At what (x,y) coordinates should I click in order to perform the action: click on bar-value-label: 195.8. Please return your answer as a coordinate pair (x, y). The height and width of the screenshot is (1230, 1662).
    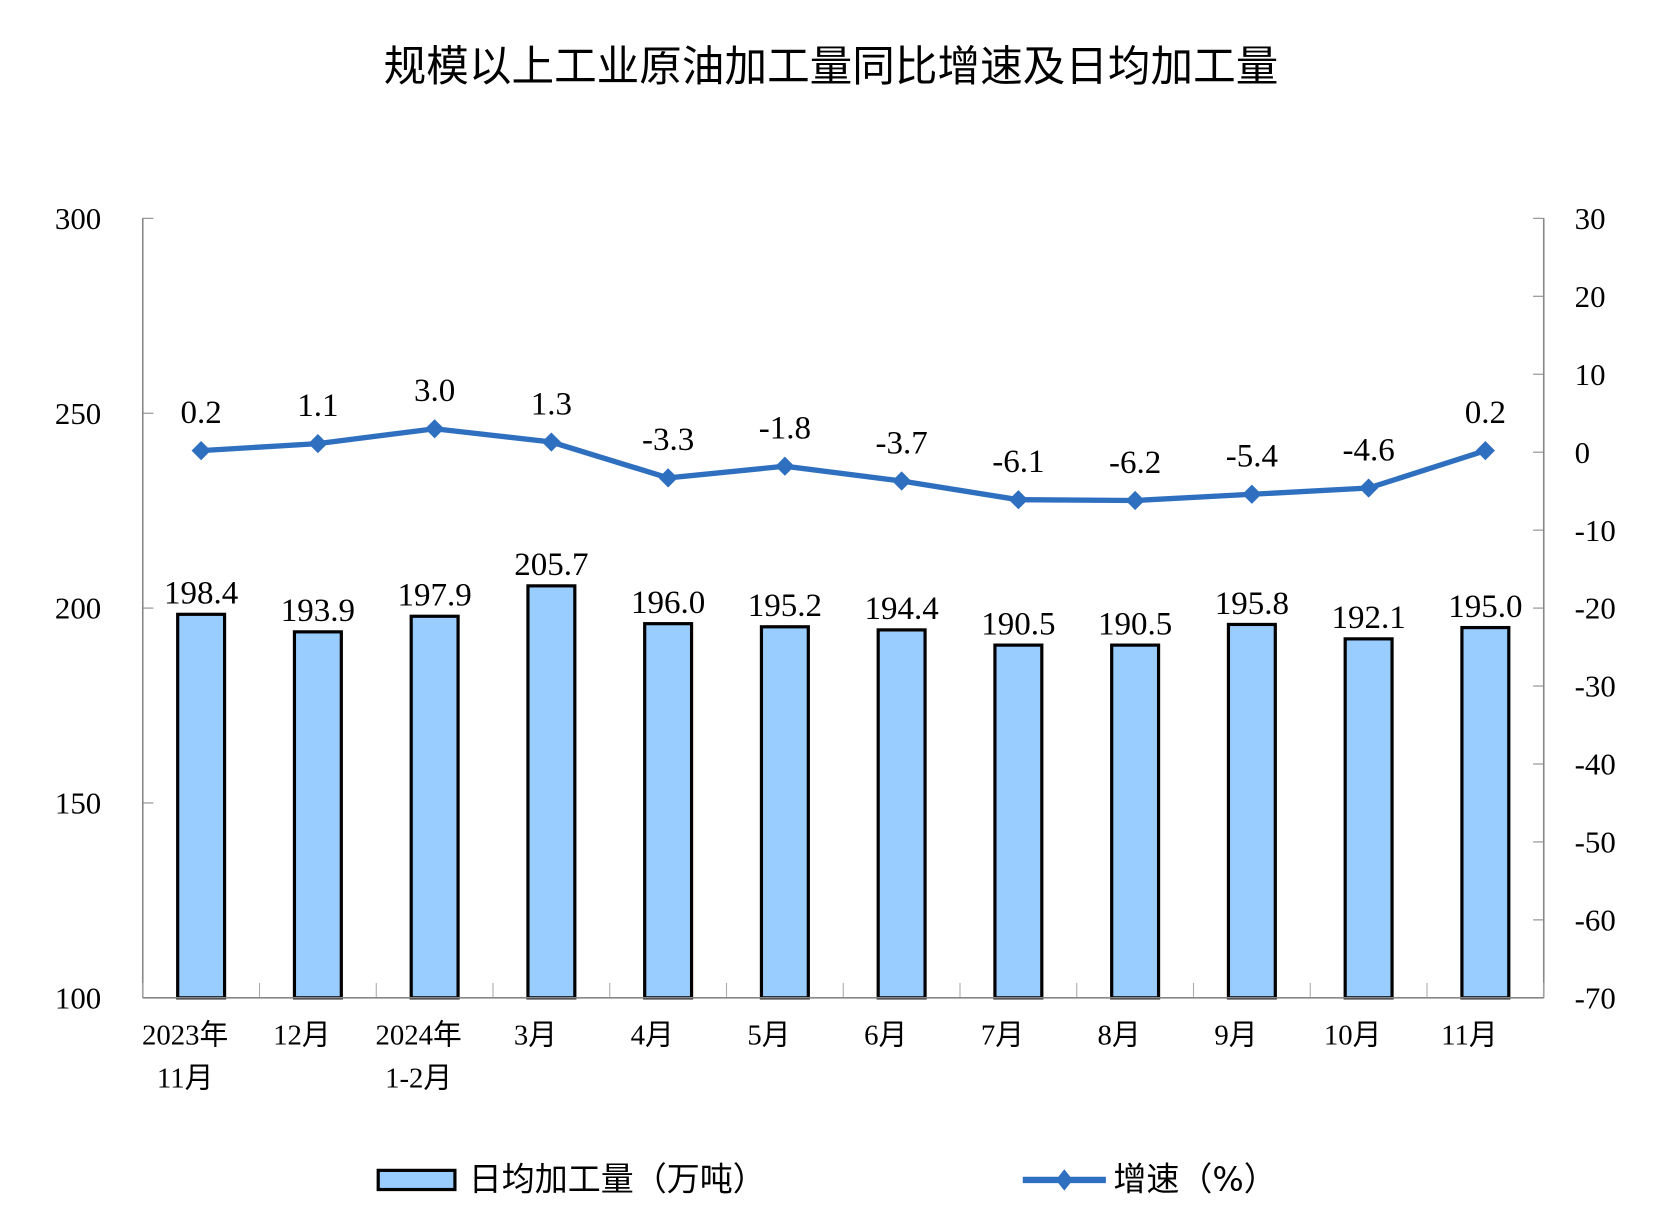
    Looking at the image, I should click on (1252, 604).